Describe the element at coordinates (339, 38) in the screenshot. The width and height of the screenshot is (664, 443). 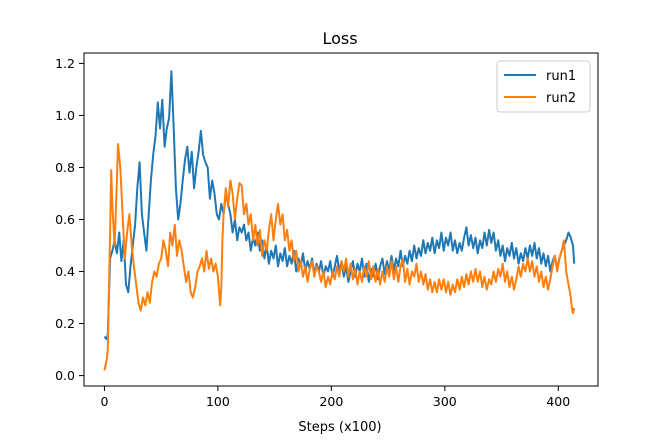
I see `chart-title: Loss` at that location.